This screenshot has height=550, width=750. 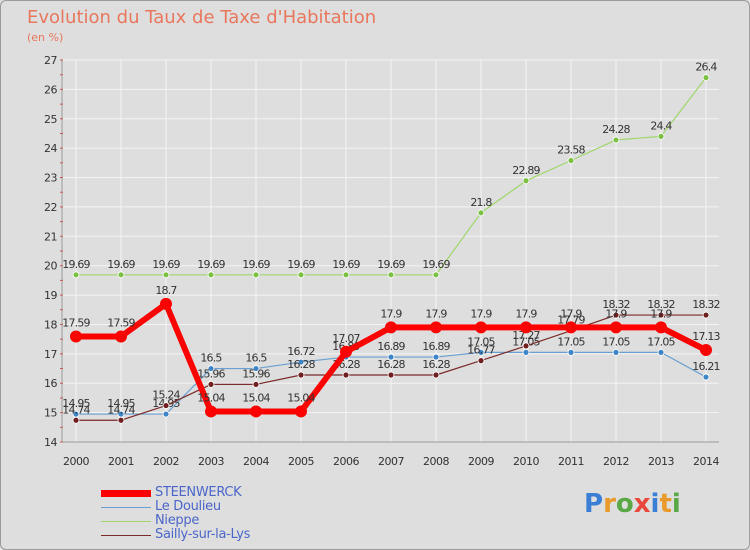 I want to click on logo-letter: x, so click(x=642, y=504).